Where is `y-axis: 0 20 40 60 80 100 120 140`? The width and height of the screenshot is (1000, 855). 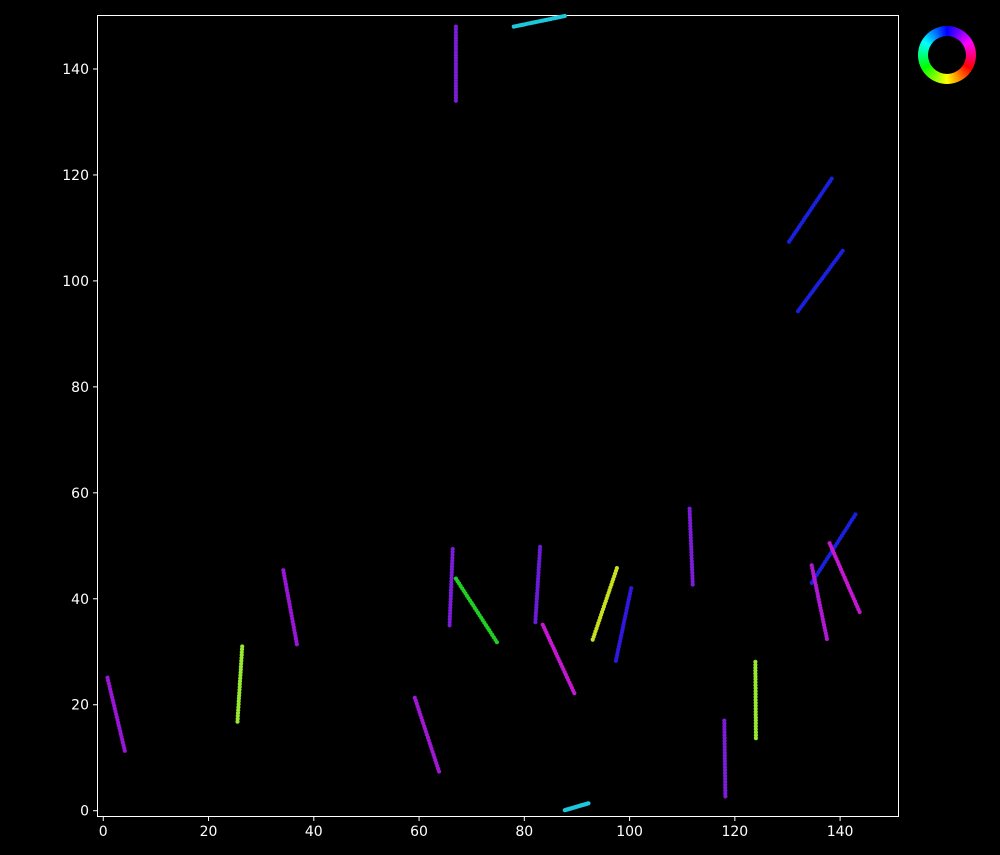
y-axis: 0 20 40 60 80 100 120 140 is located at coordinates (80, 441).